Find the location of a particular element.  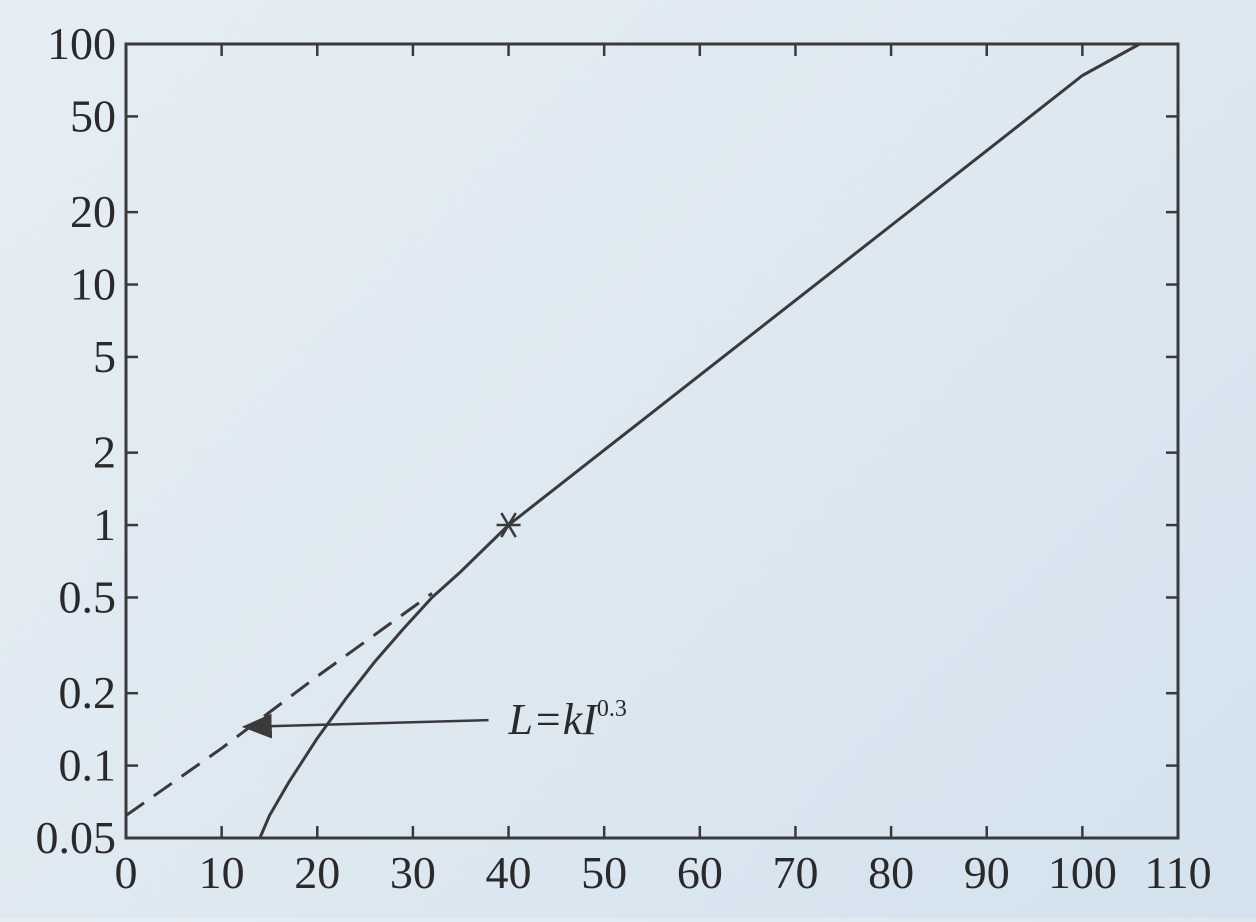

y-tick-label: 0.05 is located at coordinates (76, 837).